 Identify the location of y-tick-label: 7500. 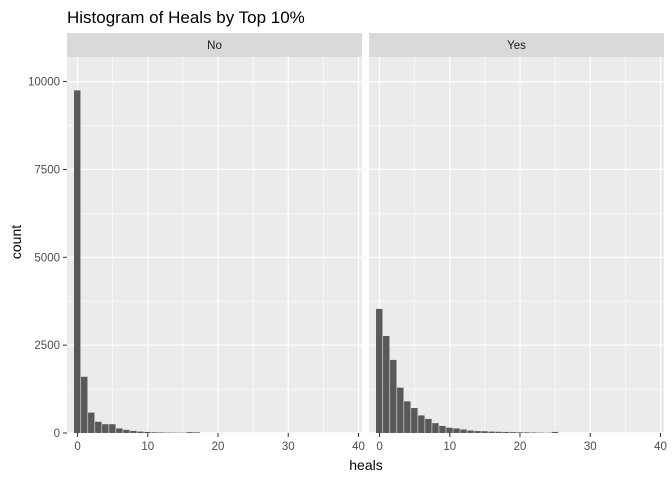
(47, 170).